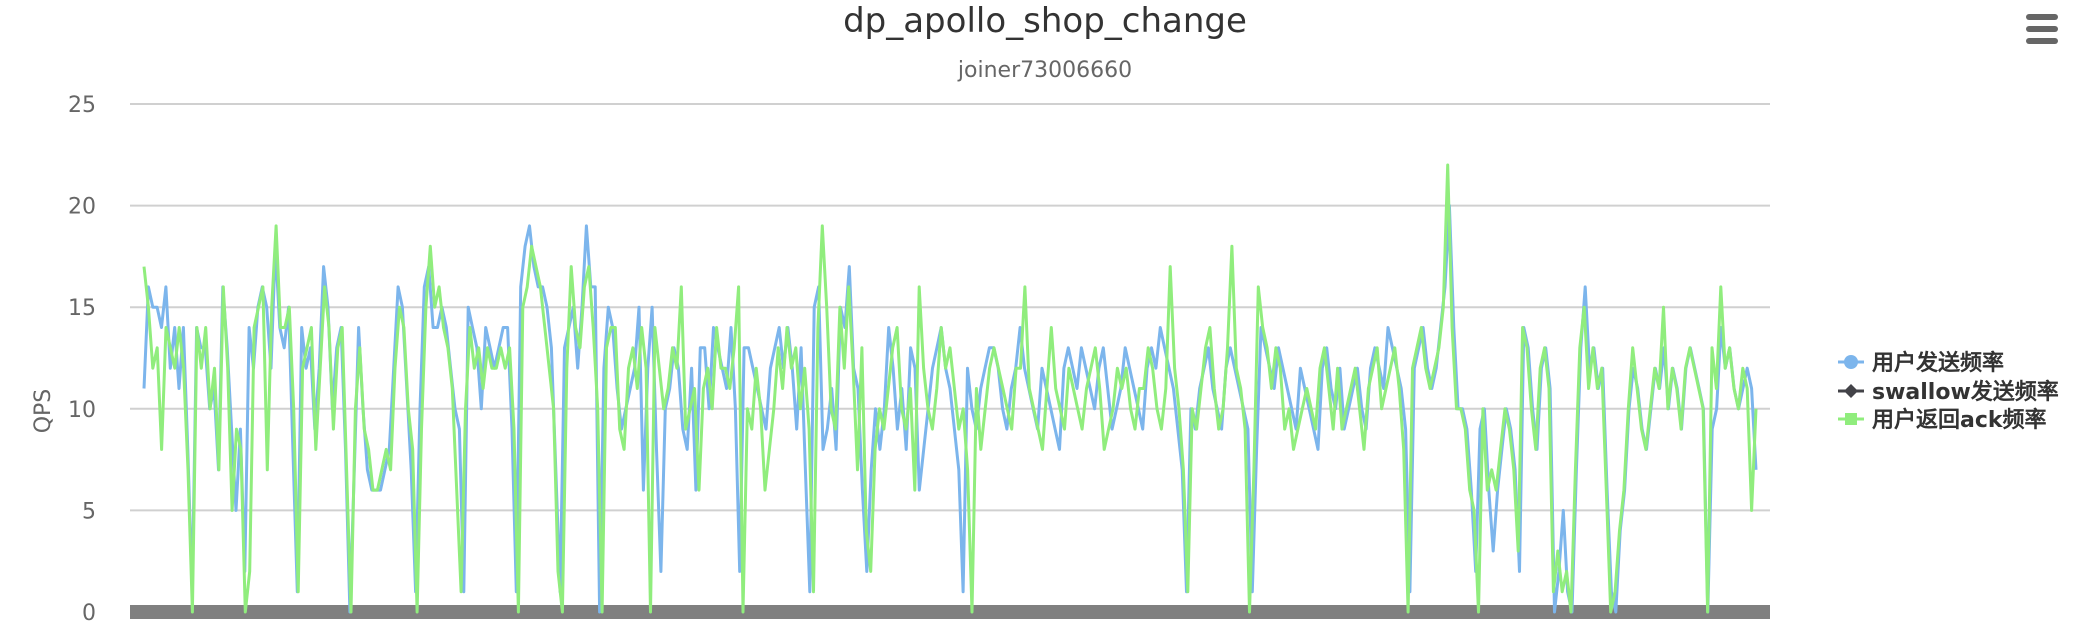 The width and height of the screenshot is (2074, 634). What do you see at coordinates (43, 411) in the screenshot?
I see `y-axis-label: QPS` at bounding box center [43, 411].